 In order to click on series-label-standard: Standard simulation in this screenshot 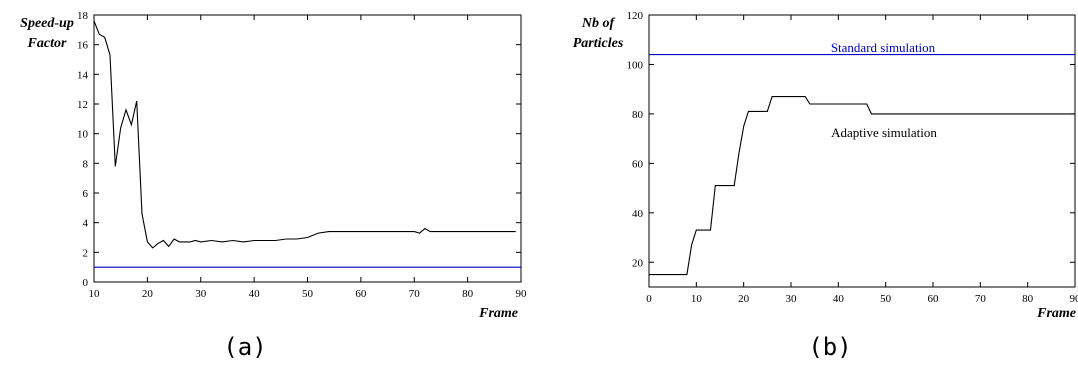, I will do `click(883, 47)`.